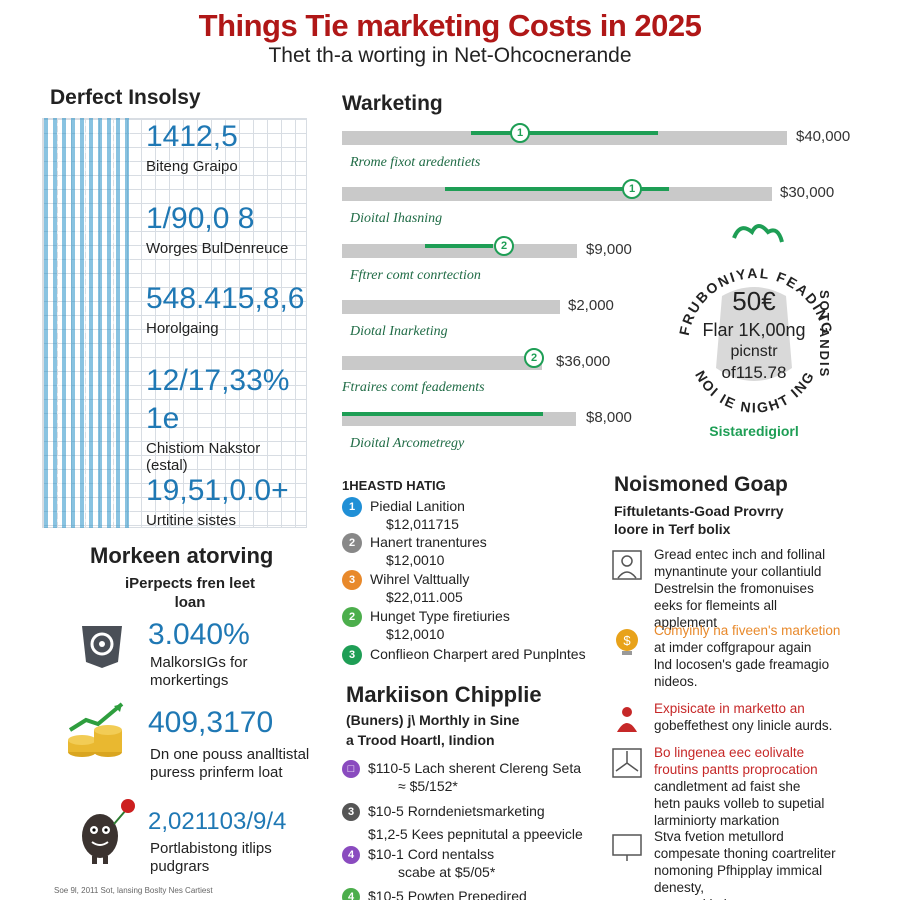  Describe the element at coordinates (431, 854) in the screenshot. I see `pipeline-line: $10-1 Cord nentalss` at that location.